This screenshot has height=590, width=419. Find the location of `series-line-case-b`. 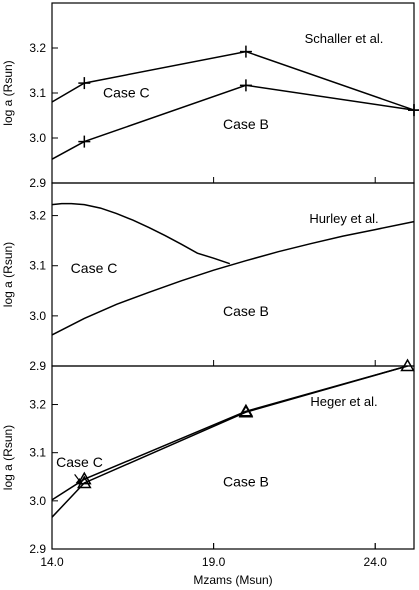

series-line-case-b is located at coordinates (233, 122).